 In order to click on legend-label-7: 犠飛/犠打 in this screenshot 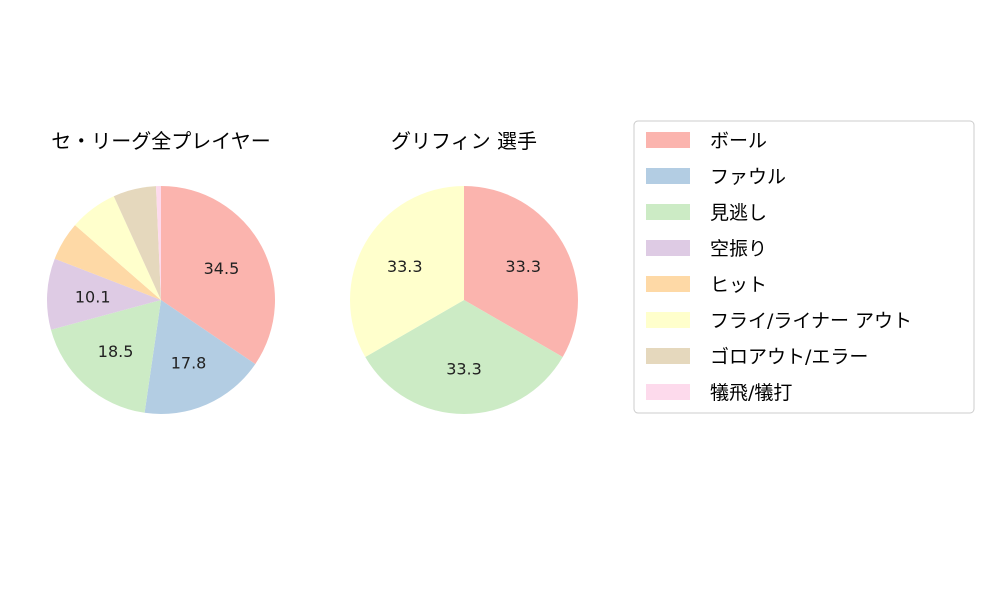, I will do `click(751, 393)`.